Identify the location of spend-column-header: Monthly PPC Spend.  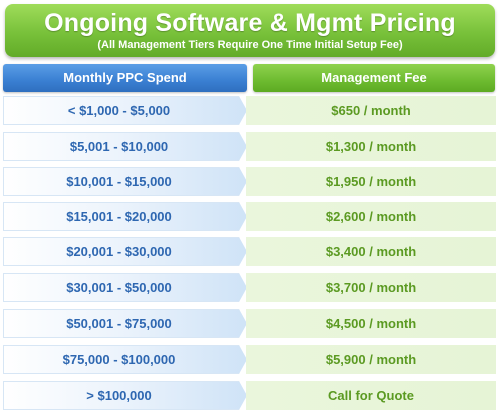
(125, 78).